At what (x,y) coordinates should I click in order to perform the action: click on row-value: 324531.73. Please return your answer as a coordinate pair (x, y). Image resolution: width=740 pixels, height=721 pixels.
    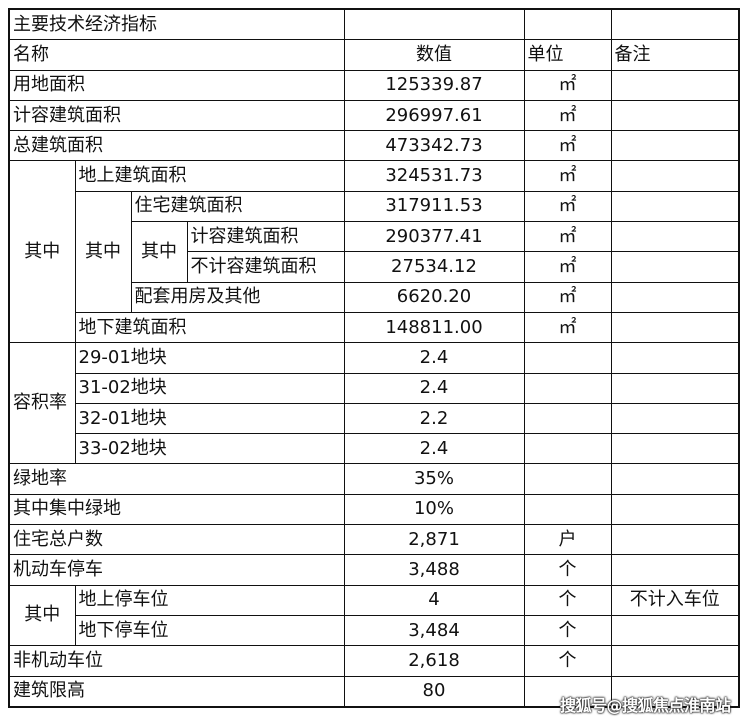
    Looking at the image, I should click on (434, 176).